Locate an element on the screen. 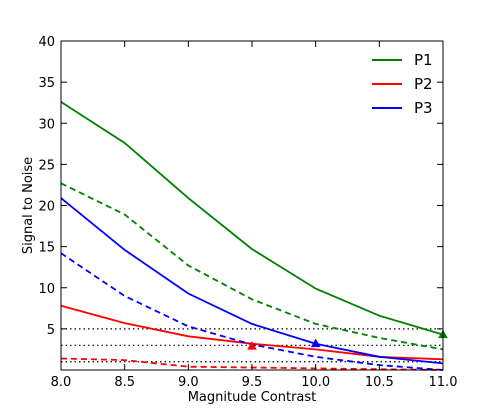  x-tick-label: 9.0 is located at coordinates (188, 382).